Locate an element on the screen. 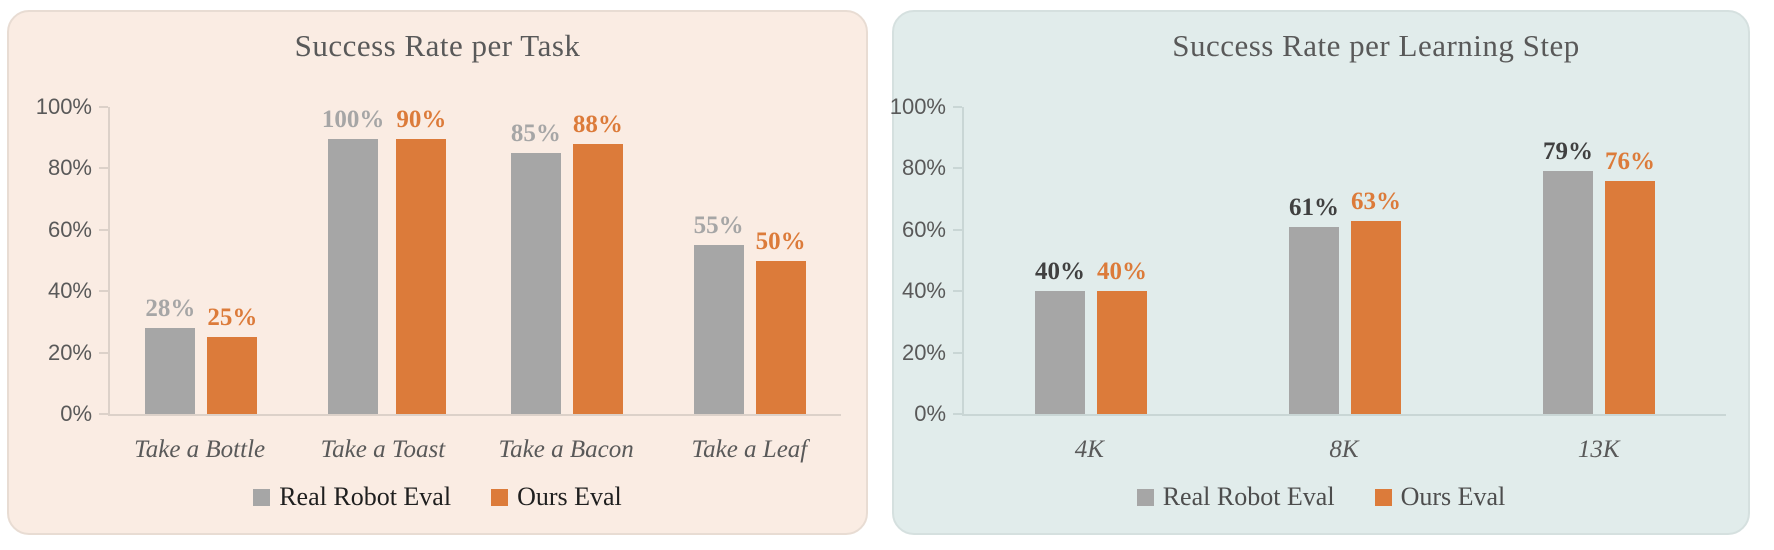 The width and height of the screenshot is (1774, 550). bar-group: 28% 25% is located at coordinates (201, 260).